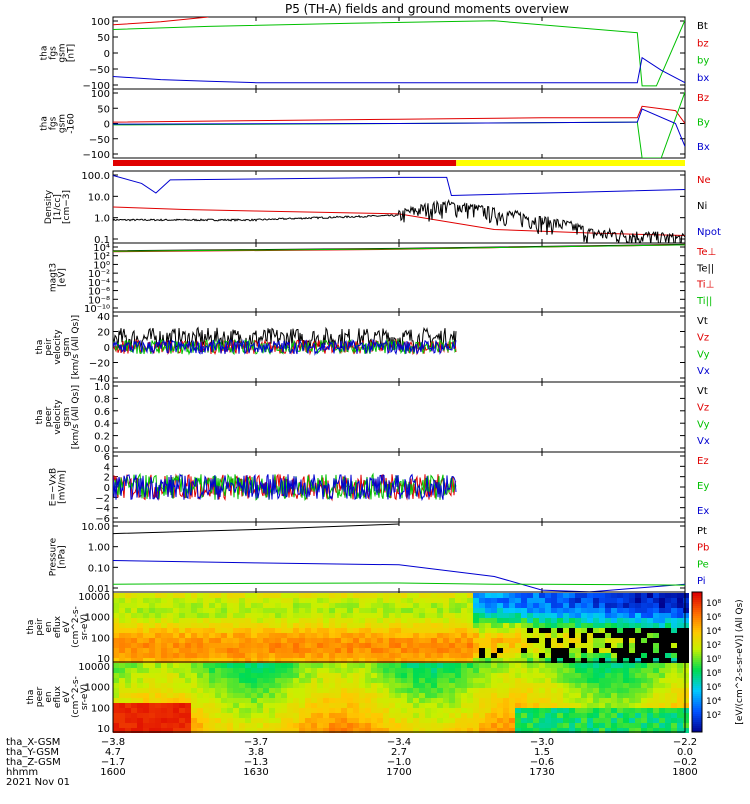 Image resolution: width=750 pixels, height=804 pixels. Describe the element at coordinates (49, 206) in the screenshot. I see `y-label-line: Density` at that location.